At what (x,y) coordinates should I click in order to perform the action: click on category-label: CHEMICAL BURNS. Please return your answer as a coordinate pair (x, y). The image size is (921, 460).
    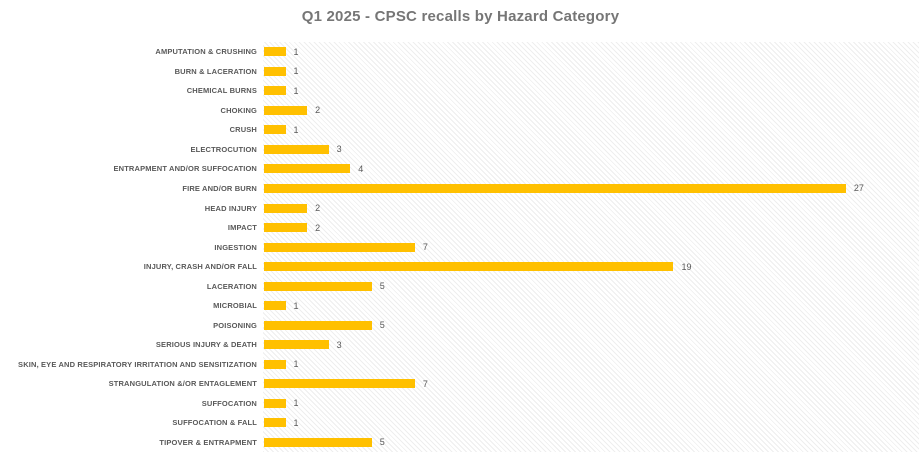
    Looking at the image, I should click on (221, 91).